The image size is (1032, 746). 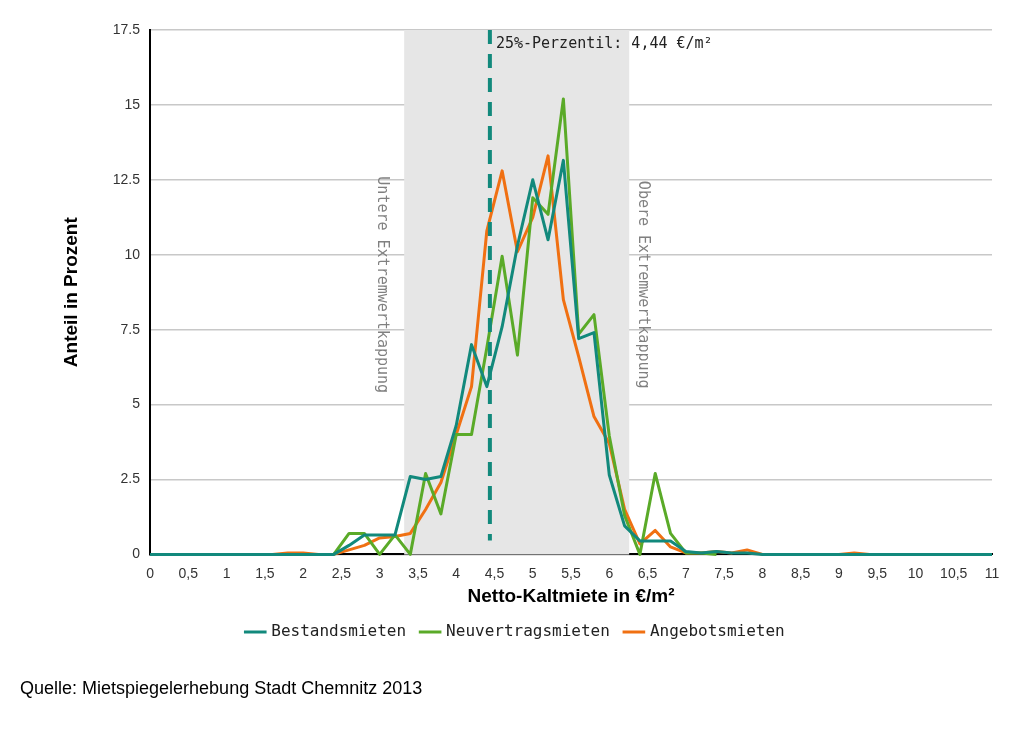 I want to click on x-tick-label: 1,5, so click(x=265, y=572).